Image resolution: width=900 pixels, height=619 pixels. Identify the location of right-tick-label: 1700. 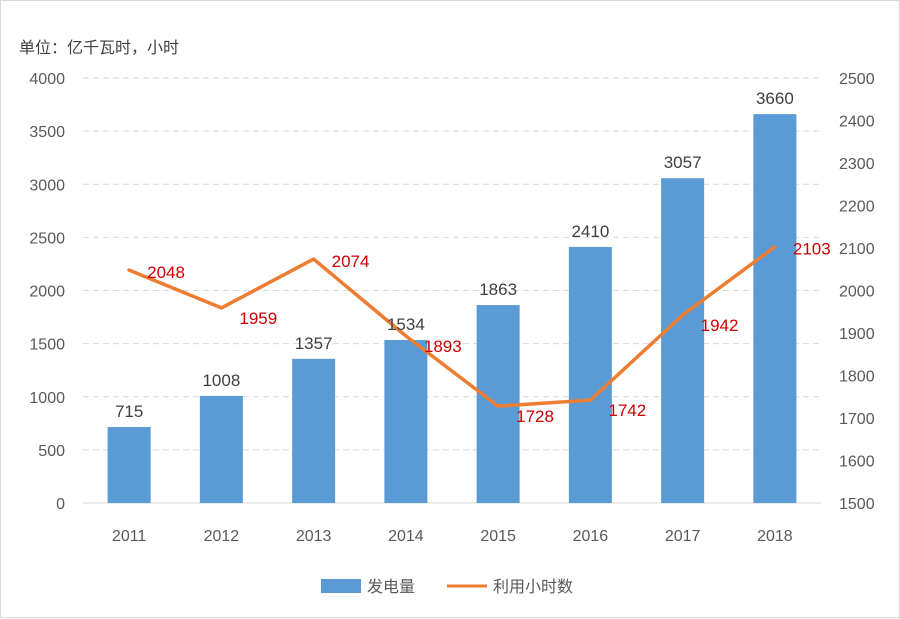
(857, 419).